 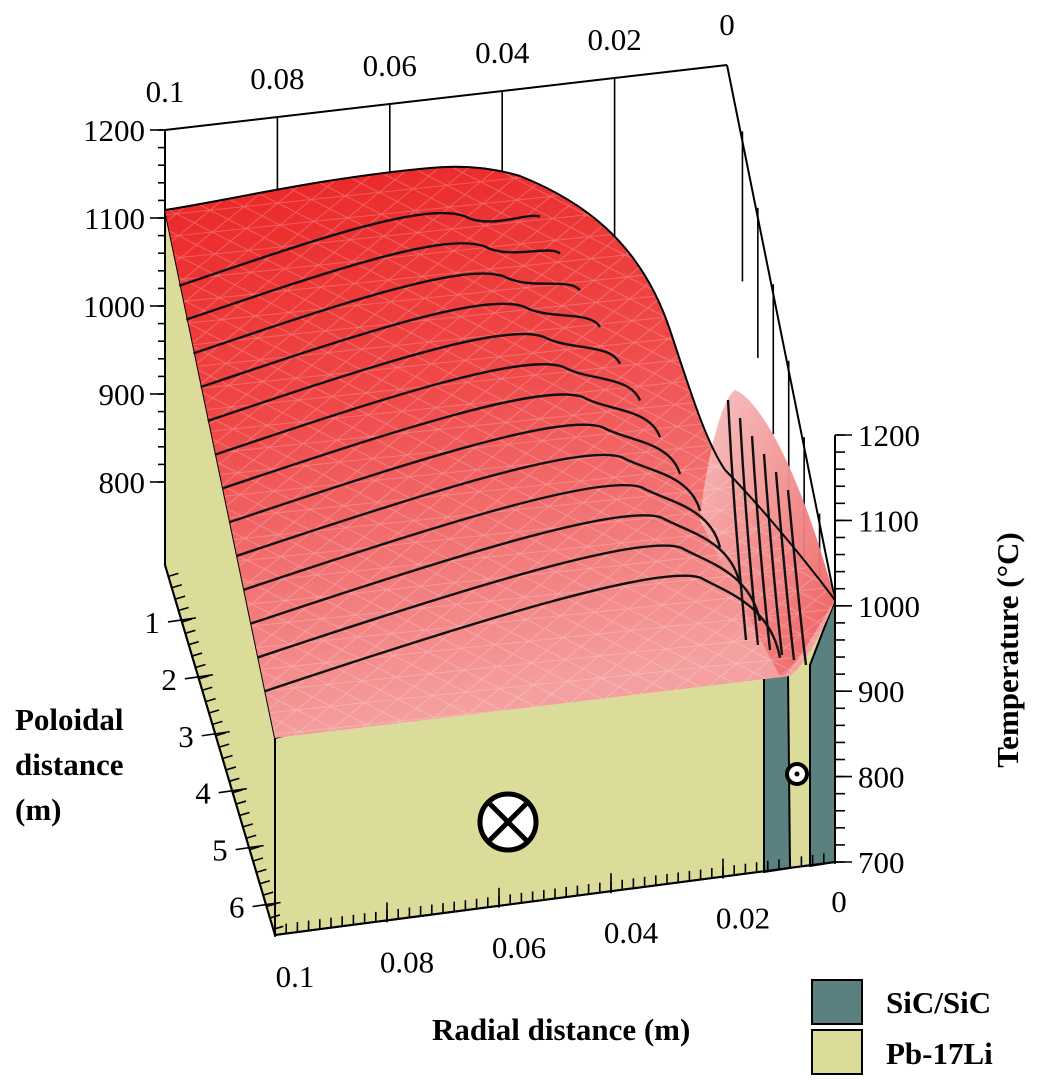 What do you see at coordinates (407, 961) in the screenshot?
I see `radial-tick-label: 0.08` at bounding box center [407, 961].